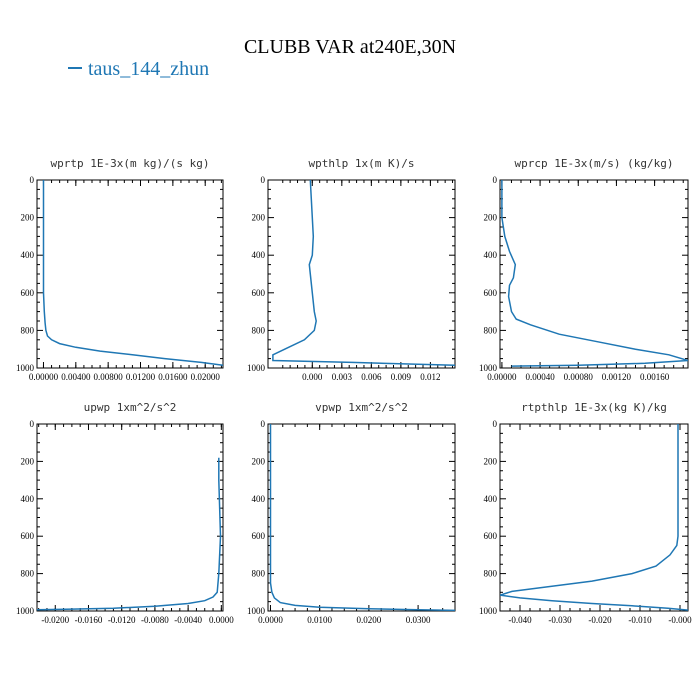 The image size is (700, 700). I want to click on x-tick-label: 0.00080, so click(579, 377).